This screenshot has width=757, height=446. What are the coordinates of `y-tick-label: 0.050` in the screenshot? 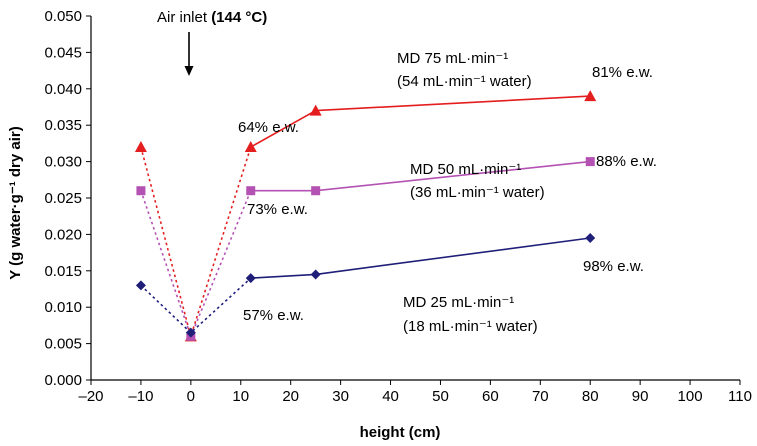 It's located at (63, 16).